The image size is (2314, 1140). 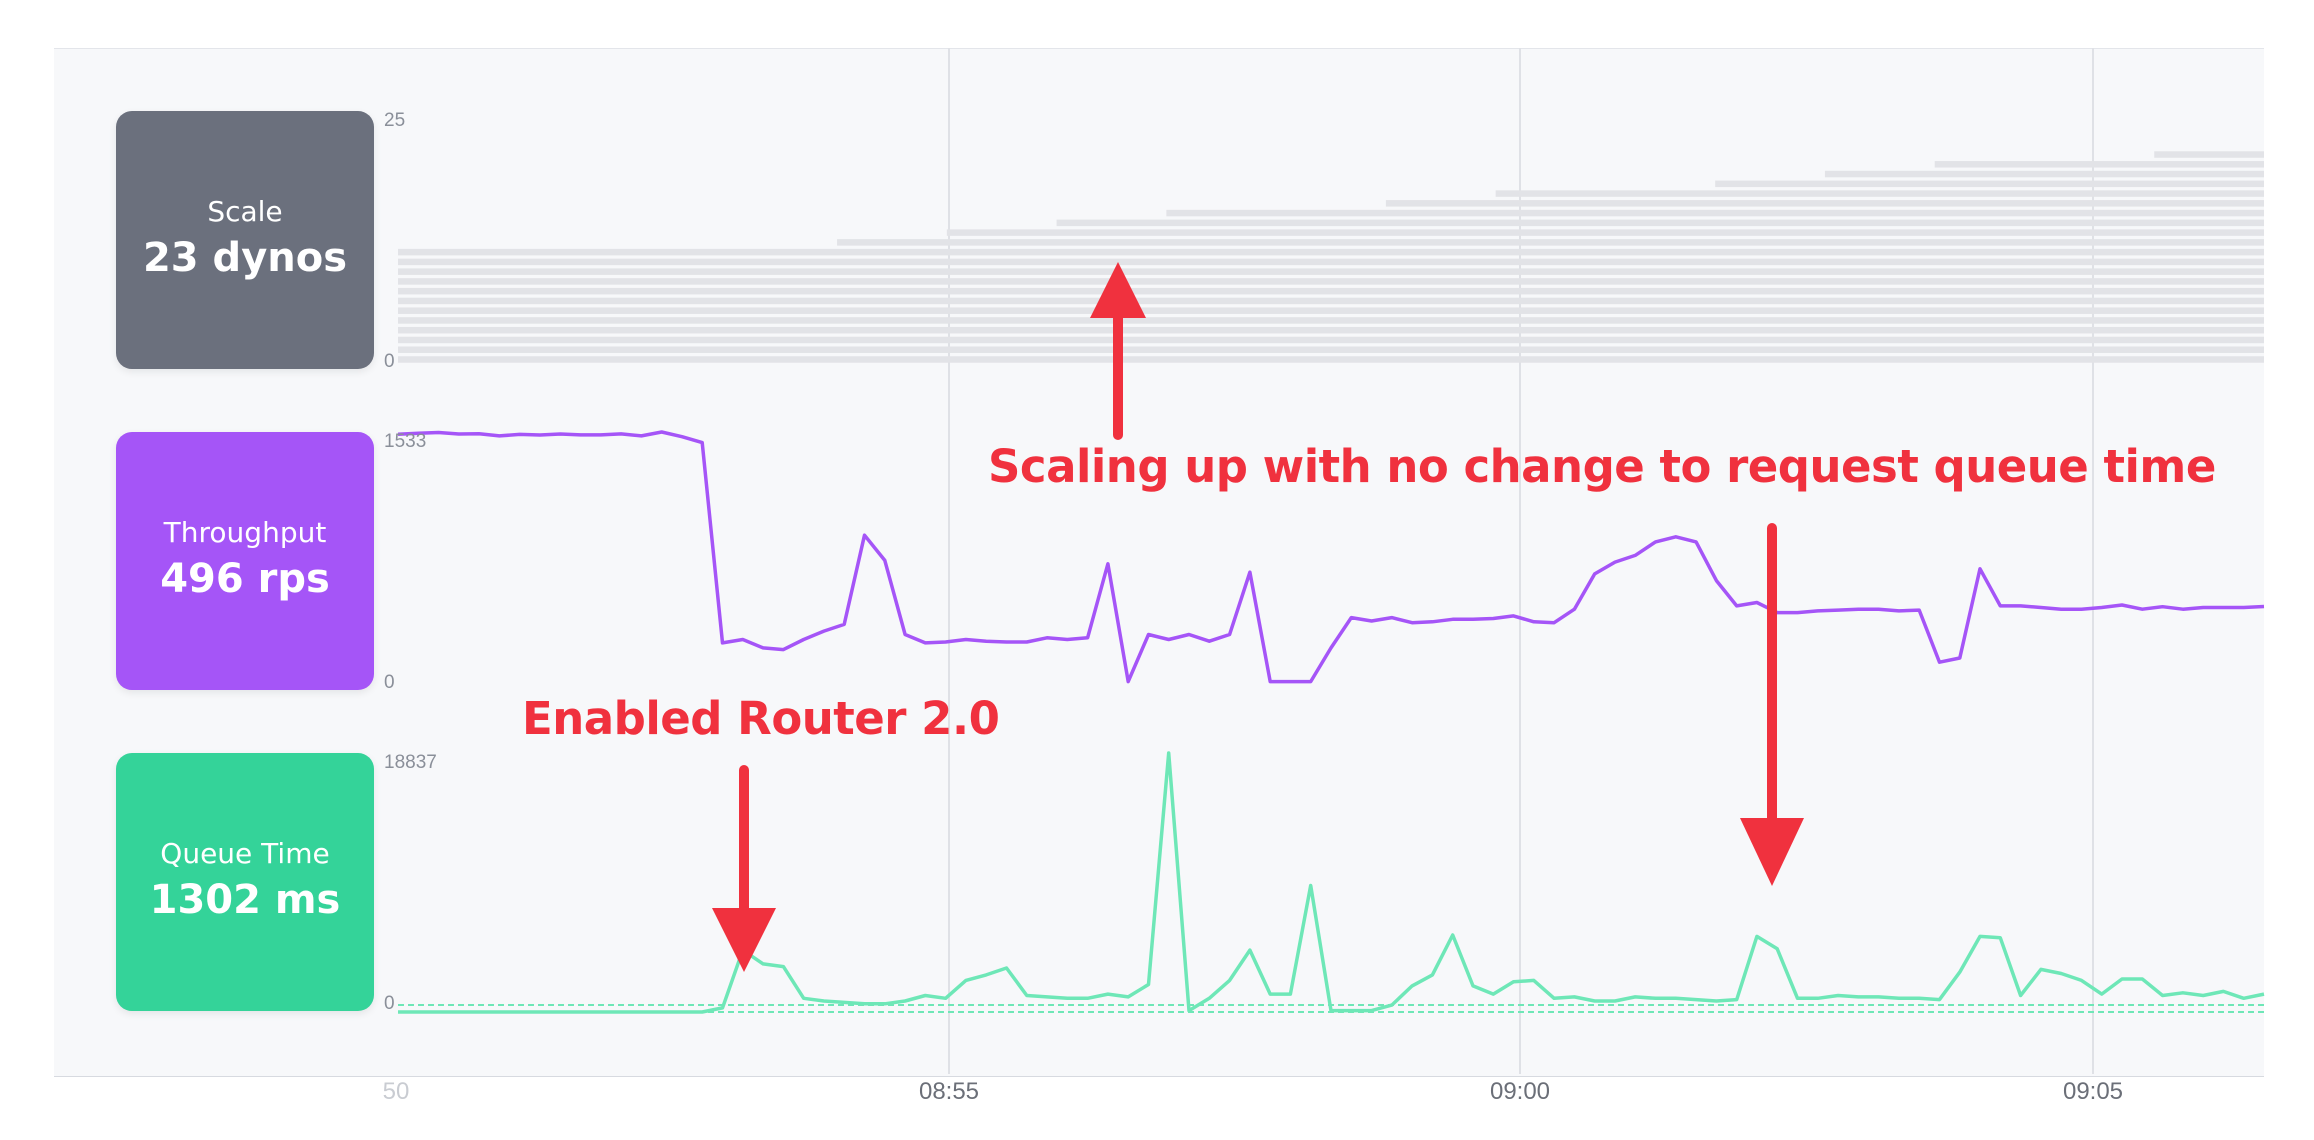 What do you see at coordinates (245, 258) in the screenshot?
I see `scale-value: 23 dynos` at bounding box center [245, 258].